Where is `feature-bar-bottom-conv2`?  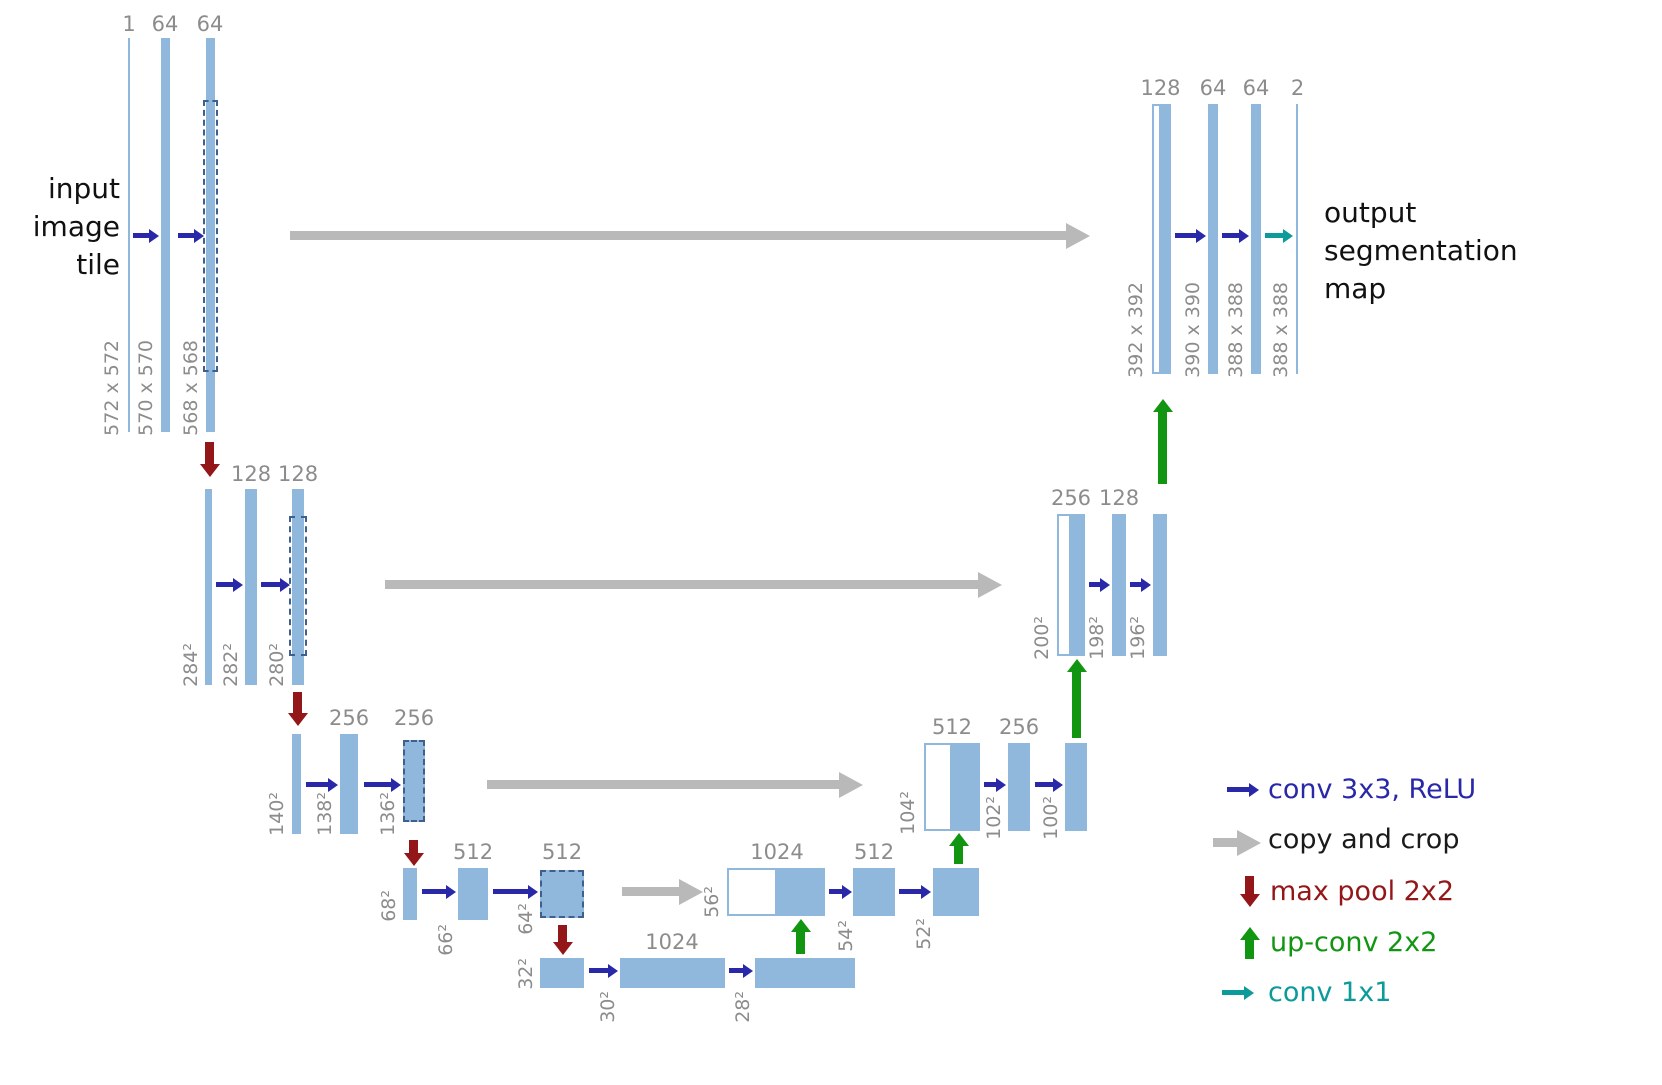
feature-bar-bottom-conv2 is located at coordinates (805, 973).